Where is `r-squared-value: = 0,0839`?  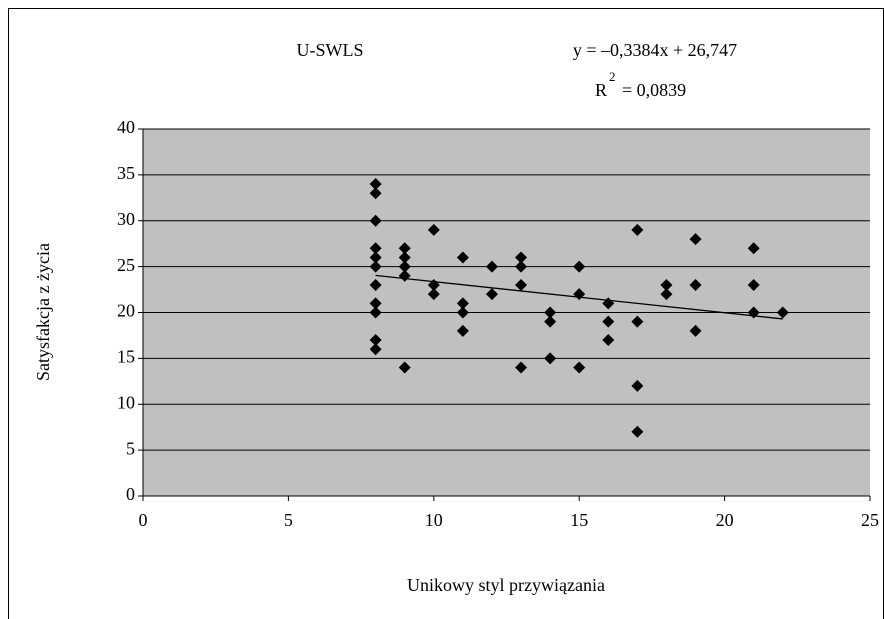
r-squared-value: = 0,0839 is located at coordinates (654, 90).